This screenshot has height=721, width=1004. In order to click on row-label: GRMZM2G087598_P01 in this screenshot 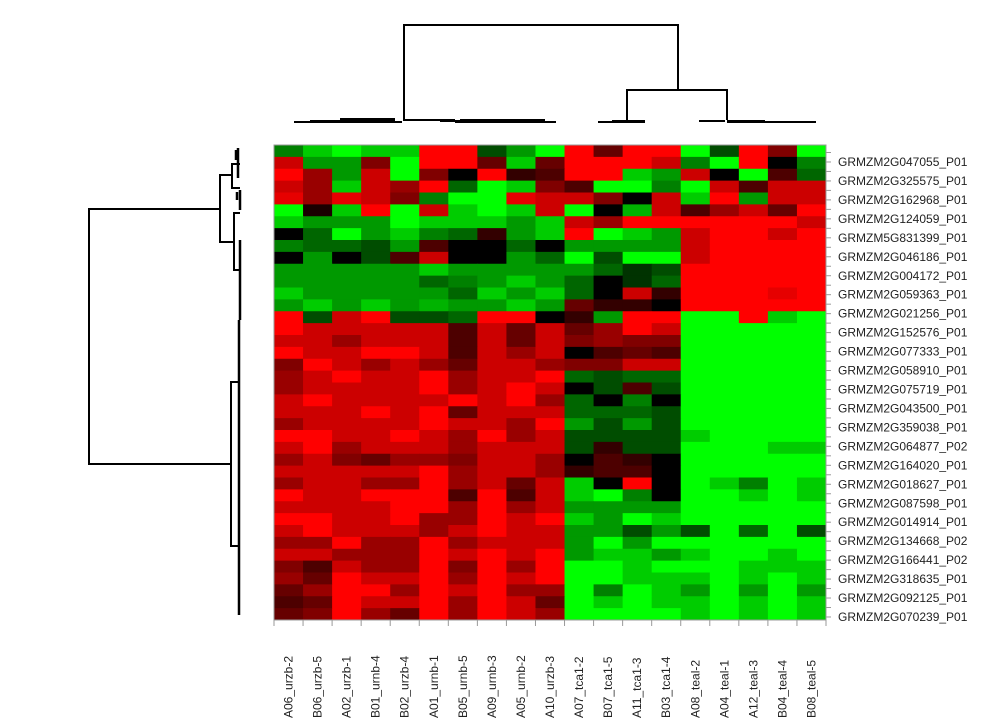, I will do `click(903, 503)`.